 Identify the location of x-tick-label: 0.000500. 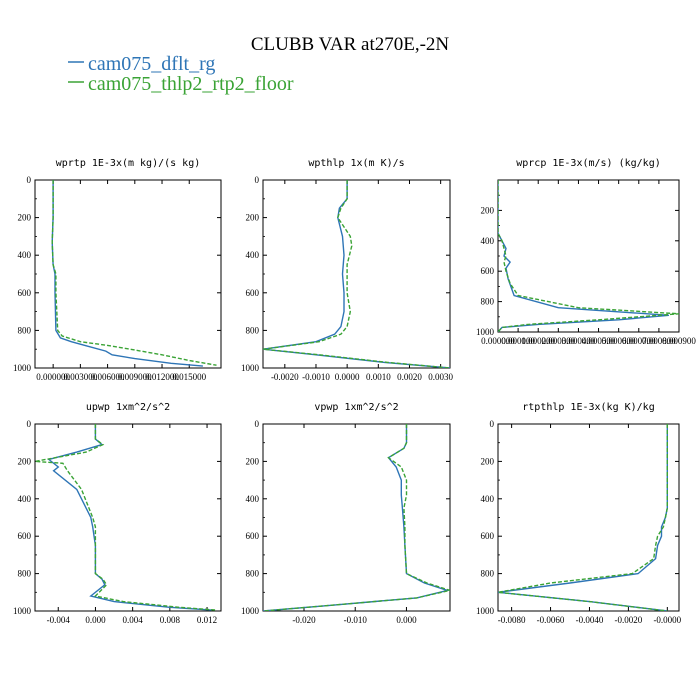
(599, 341).